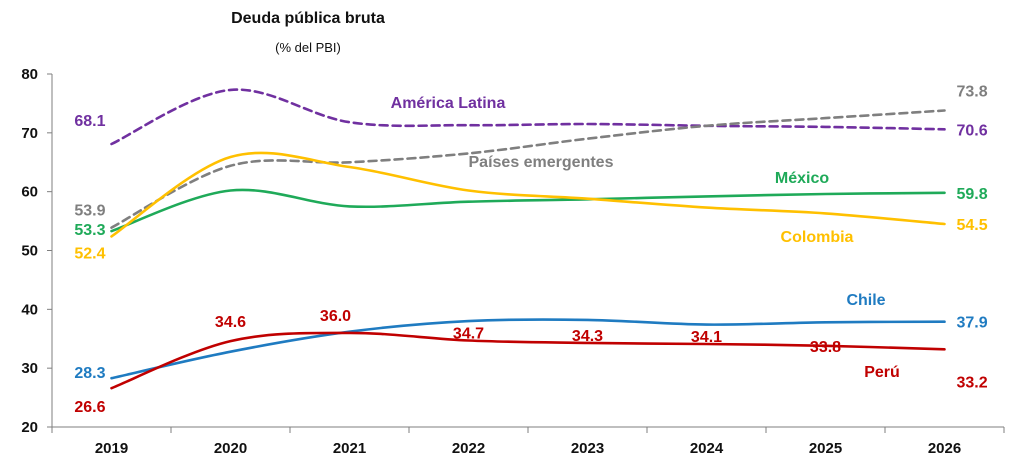 This screenshot has height=474, width=1024. Describe the element at coordinates (706, 337) in the screenshot. I see `data-label: 34.1` at that location.